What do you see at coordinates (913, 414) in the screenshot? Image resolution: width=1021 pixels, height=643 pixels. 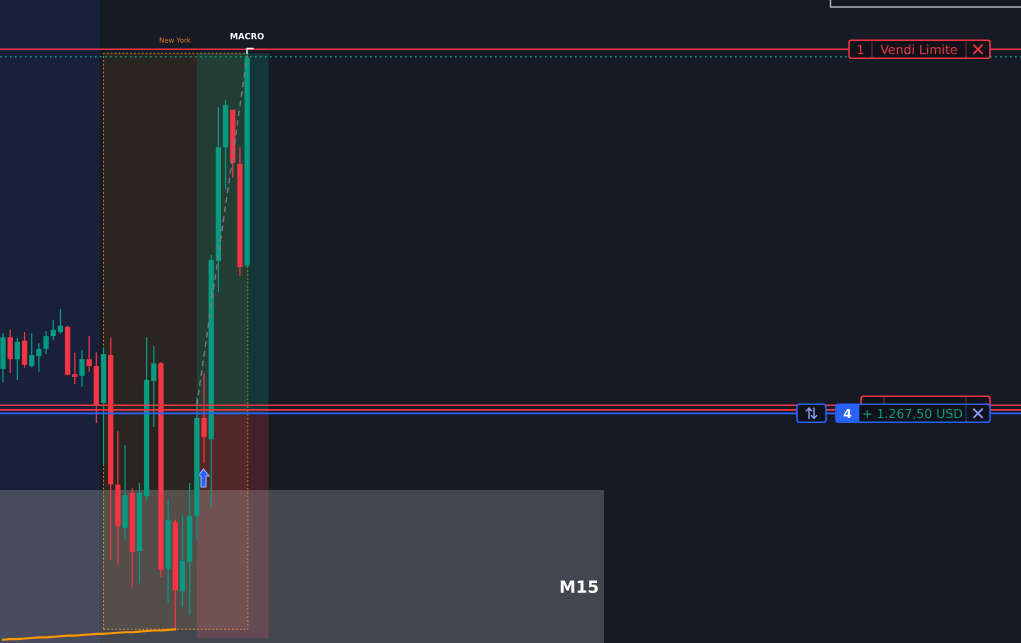 I see `ref-line-label: + 1.267,50 USD` at bounding box center [913, 414].